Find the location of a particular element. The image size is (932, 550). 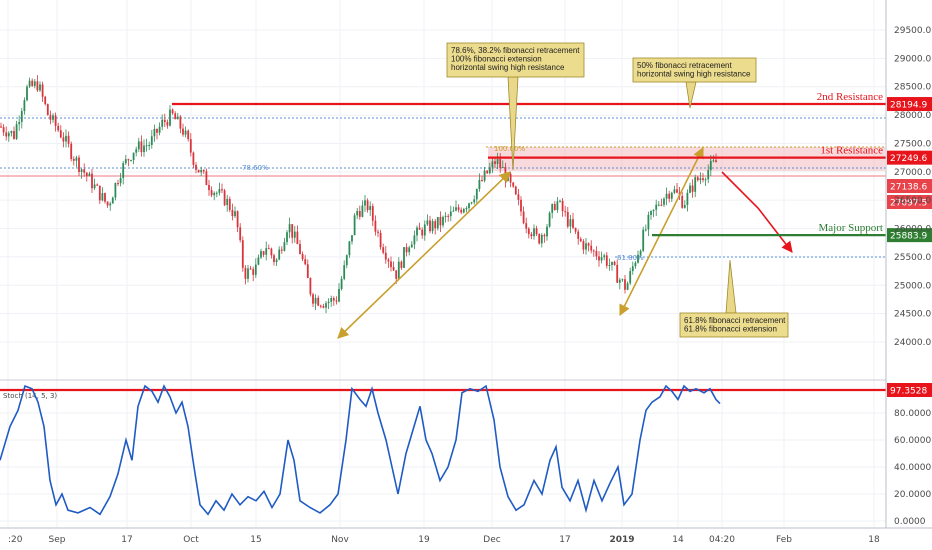

fib-label: 100.00% is located at coordinates (509, 149).